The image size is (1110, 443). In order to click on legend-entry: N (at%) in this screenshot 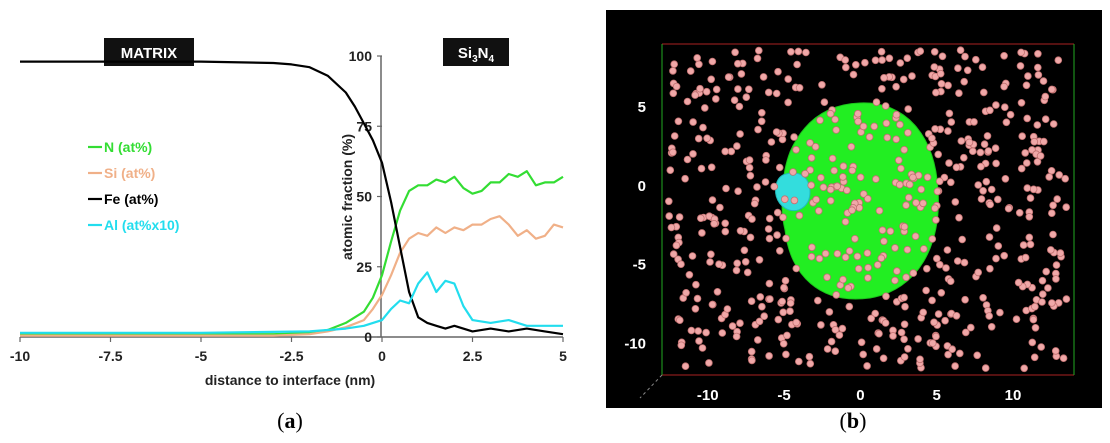, I will do `click(128, 147)`.